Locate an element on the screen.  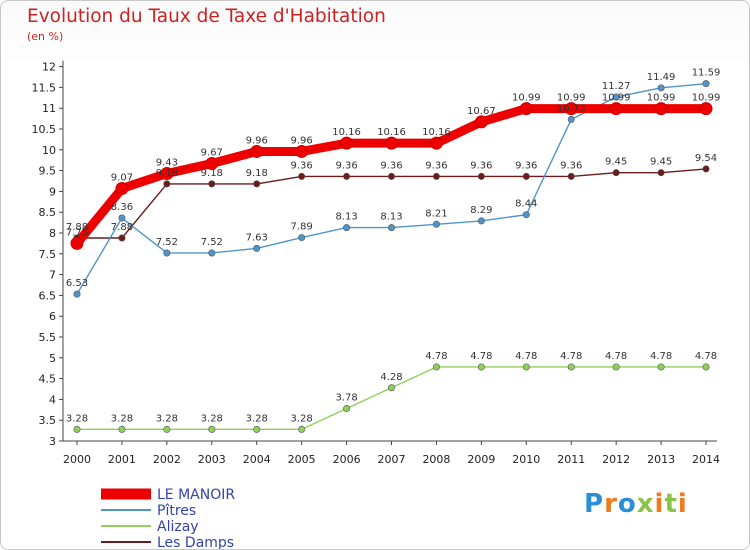
y-tick-label: 11.5 is located at coordinates (44, 87).